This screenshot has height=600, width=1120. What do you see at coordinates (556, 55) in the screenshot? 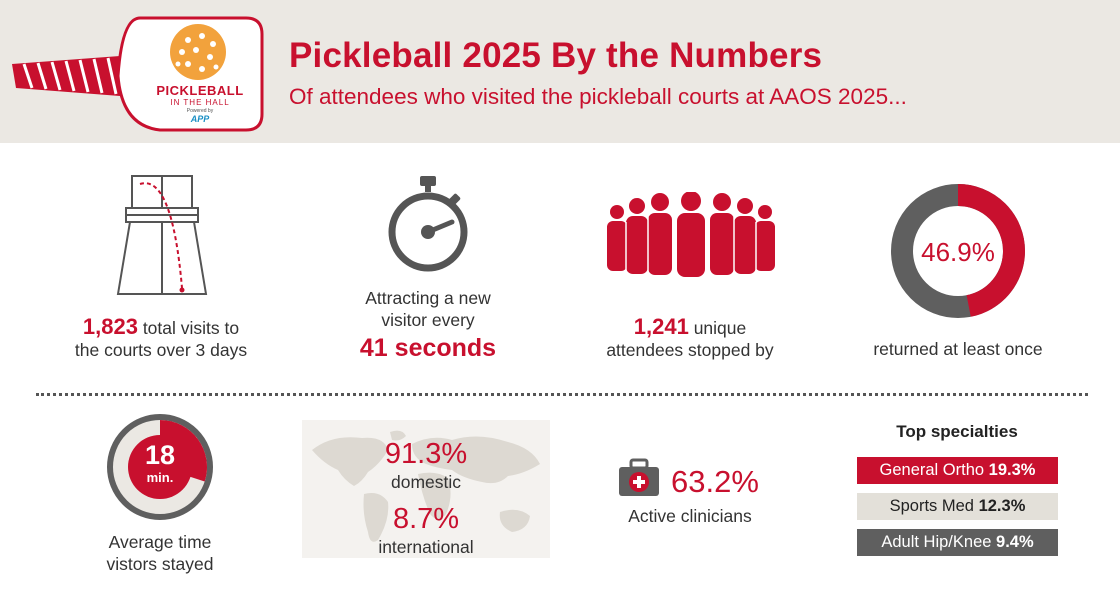
I see `page-title: Pickleball 2025 By the Numbers` at bounding box center [556, 55].